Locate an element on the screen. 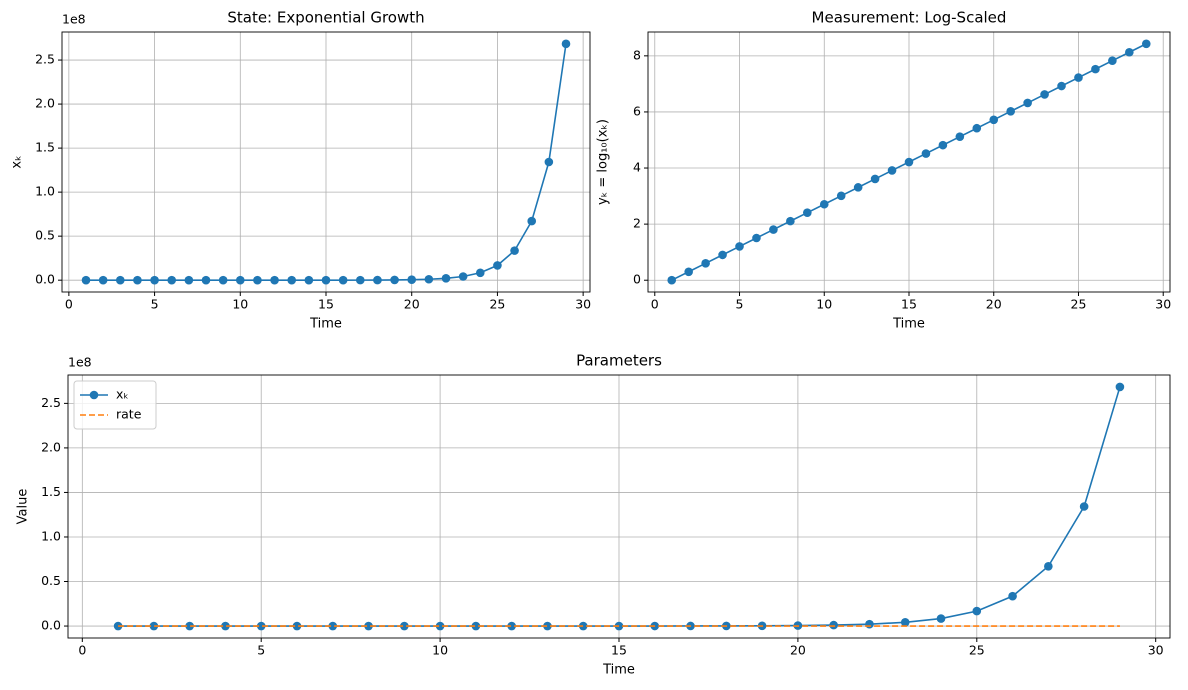 The image size is (1188, 690). y-tick-label: 4 is located at coordinates (637, 167).